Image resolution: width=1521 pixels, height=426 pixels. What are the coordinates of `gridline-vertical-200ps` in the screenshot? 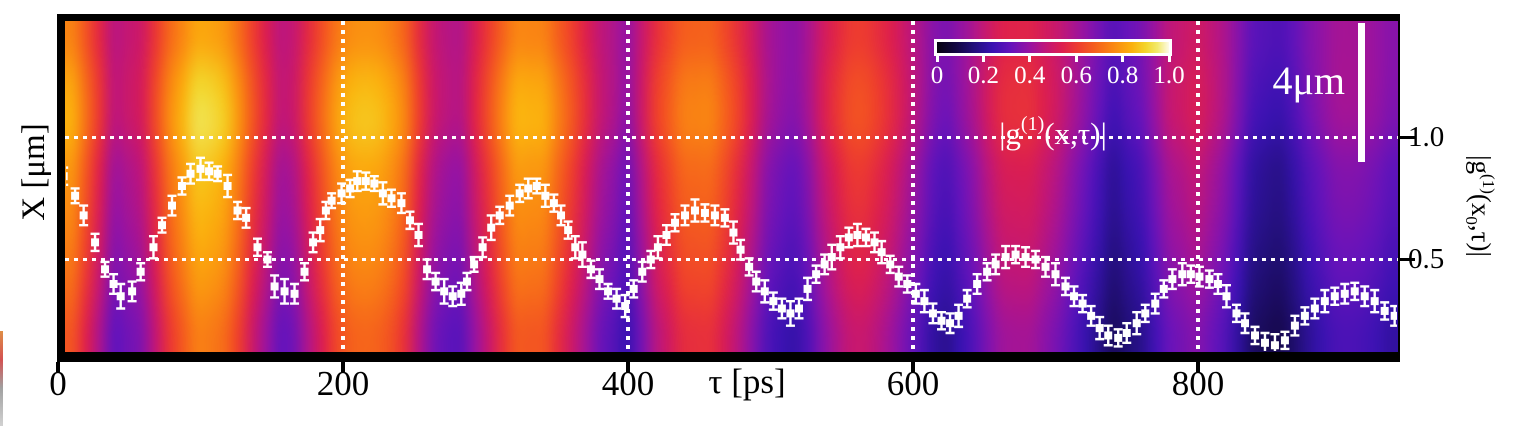 It's located at (343, 186).